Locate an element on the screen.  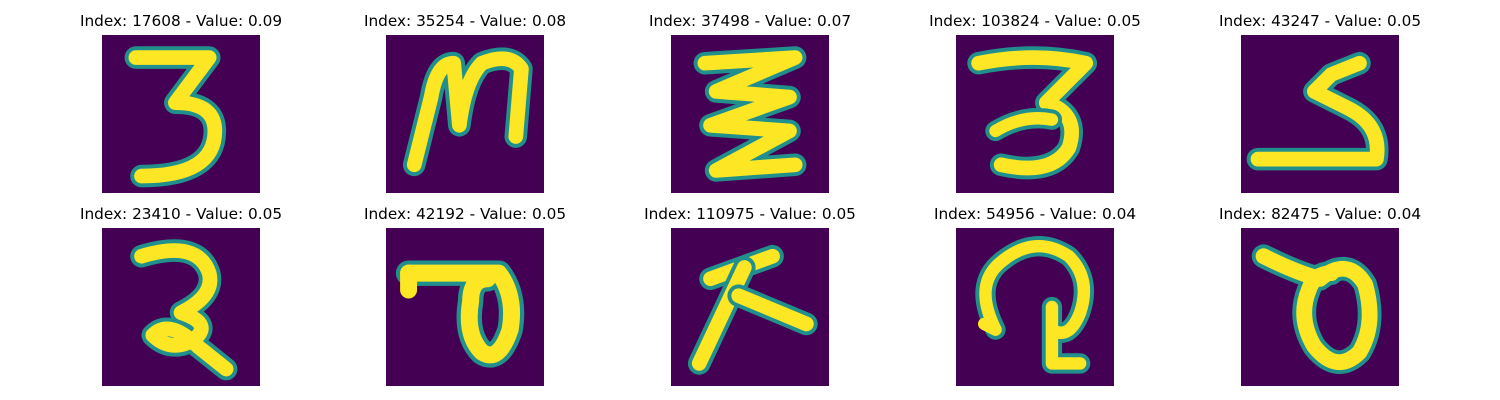
sample-cell: Index: 43247 - Value: 0.05 is located at coordinates (1320, 105).